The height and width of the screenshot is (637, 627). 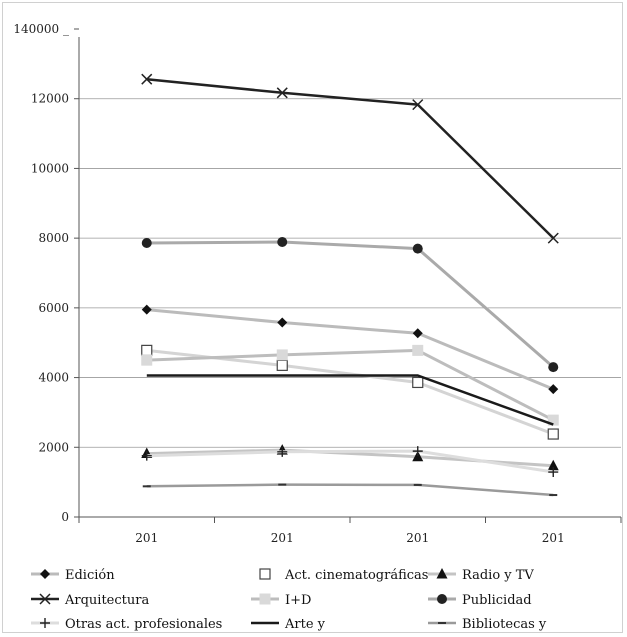 I want to click on y-tick-label: 6000, so click(x=53, y=308).